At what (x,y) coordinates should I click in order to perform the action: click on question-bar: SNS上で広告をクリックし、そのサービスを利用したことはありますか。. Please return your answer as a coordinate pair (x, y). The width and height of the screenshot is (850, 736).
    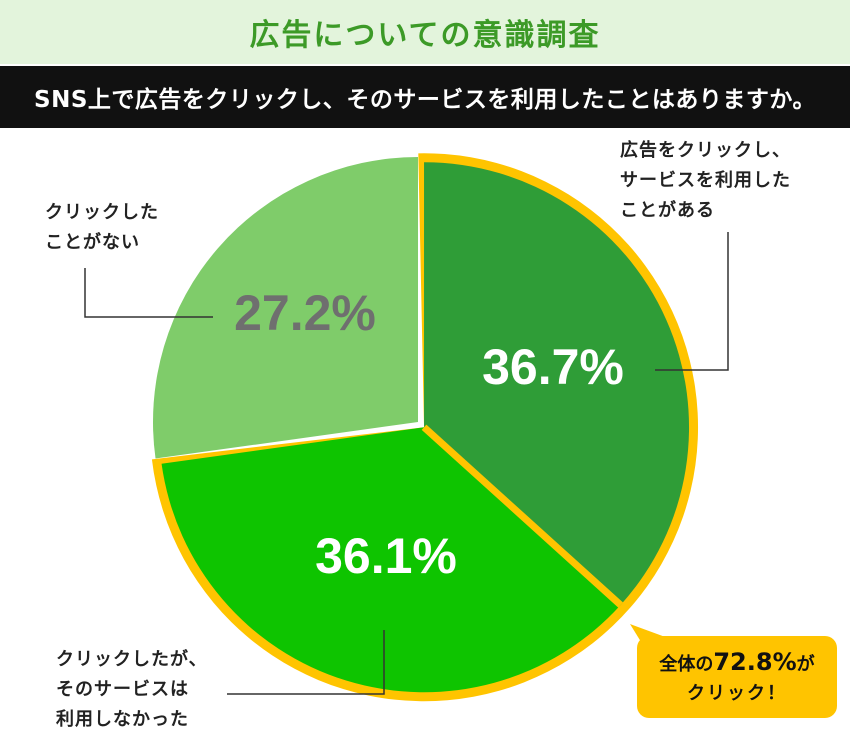
    Looking at the image, I should click on (425, 97).